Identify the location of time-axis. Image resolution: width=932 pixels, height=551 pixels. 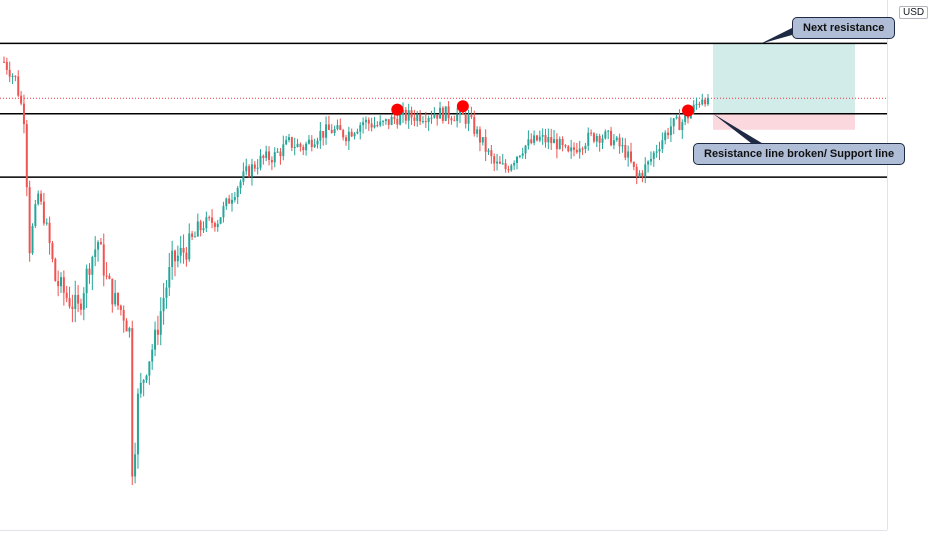
(443, 540).